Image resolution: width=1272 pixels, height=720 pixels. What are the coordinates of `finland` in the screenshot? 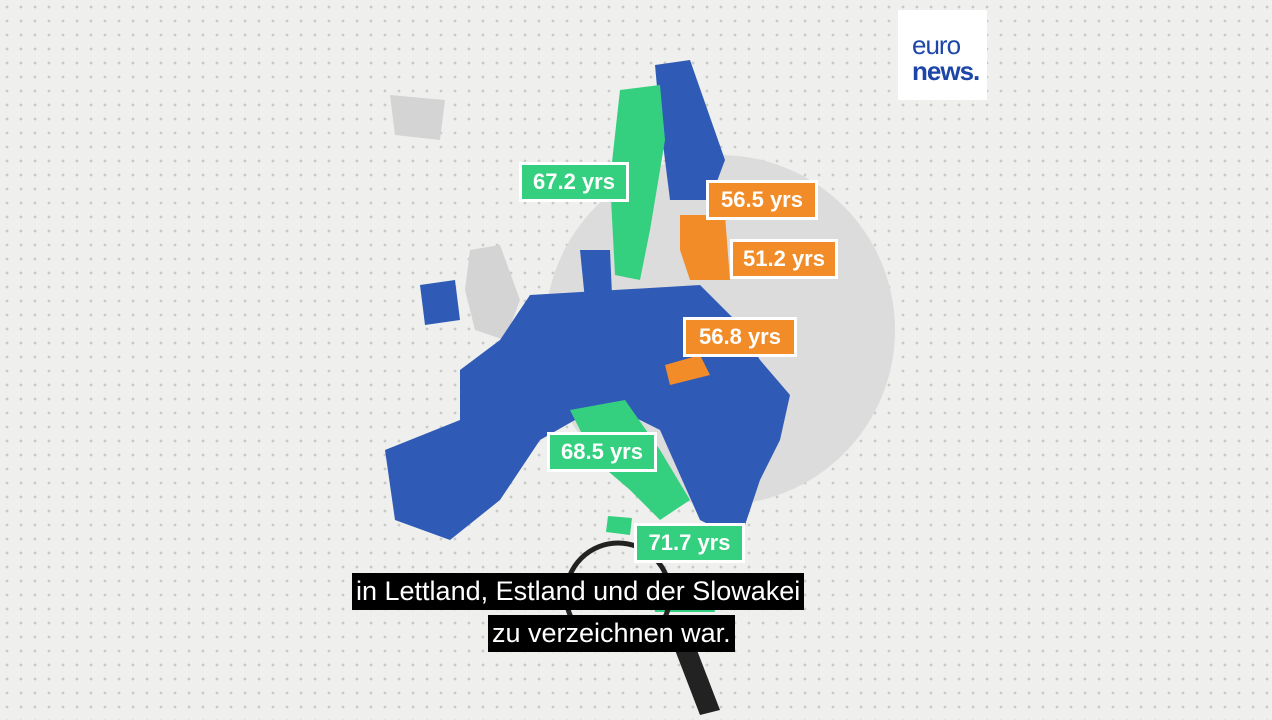 It's located at (690, 130).